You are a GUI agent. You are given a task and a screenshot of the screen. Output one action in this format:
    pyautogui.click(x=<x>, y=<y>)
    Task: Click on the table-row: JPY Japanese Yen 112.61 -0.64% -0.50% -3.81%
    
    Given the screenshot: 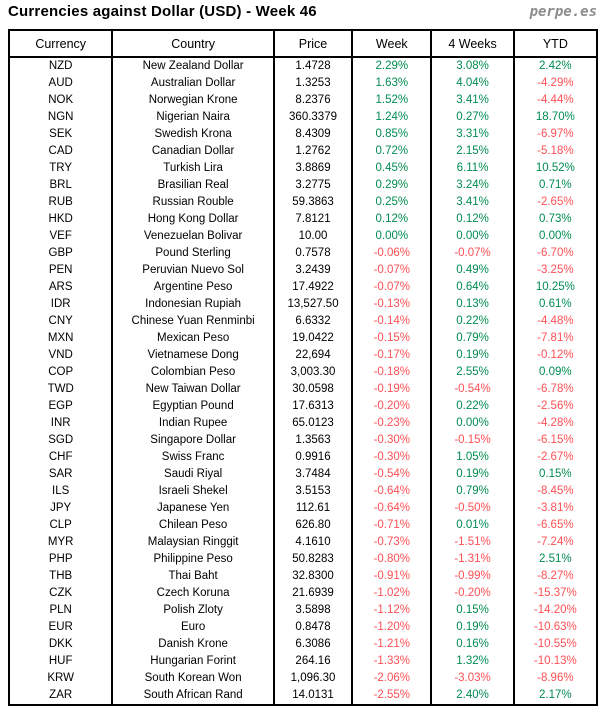 What is the action you would take?
    pyautogui.click(x=303, y=508)
    